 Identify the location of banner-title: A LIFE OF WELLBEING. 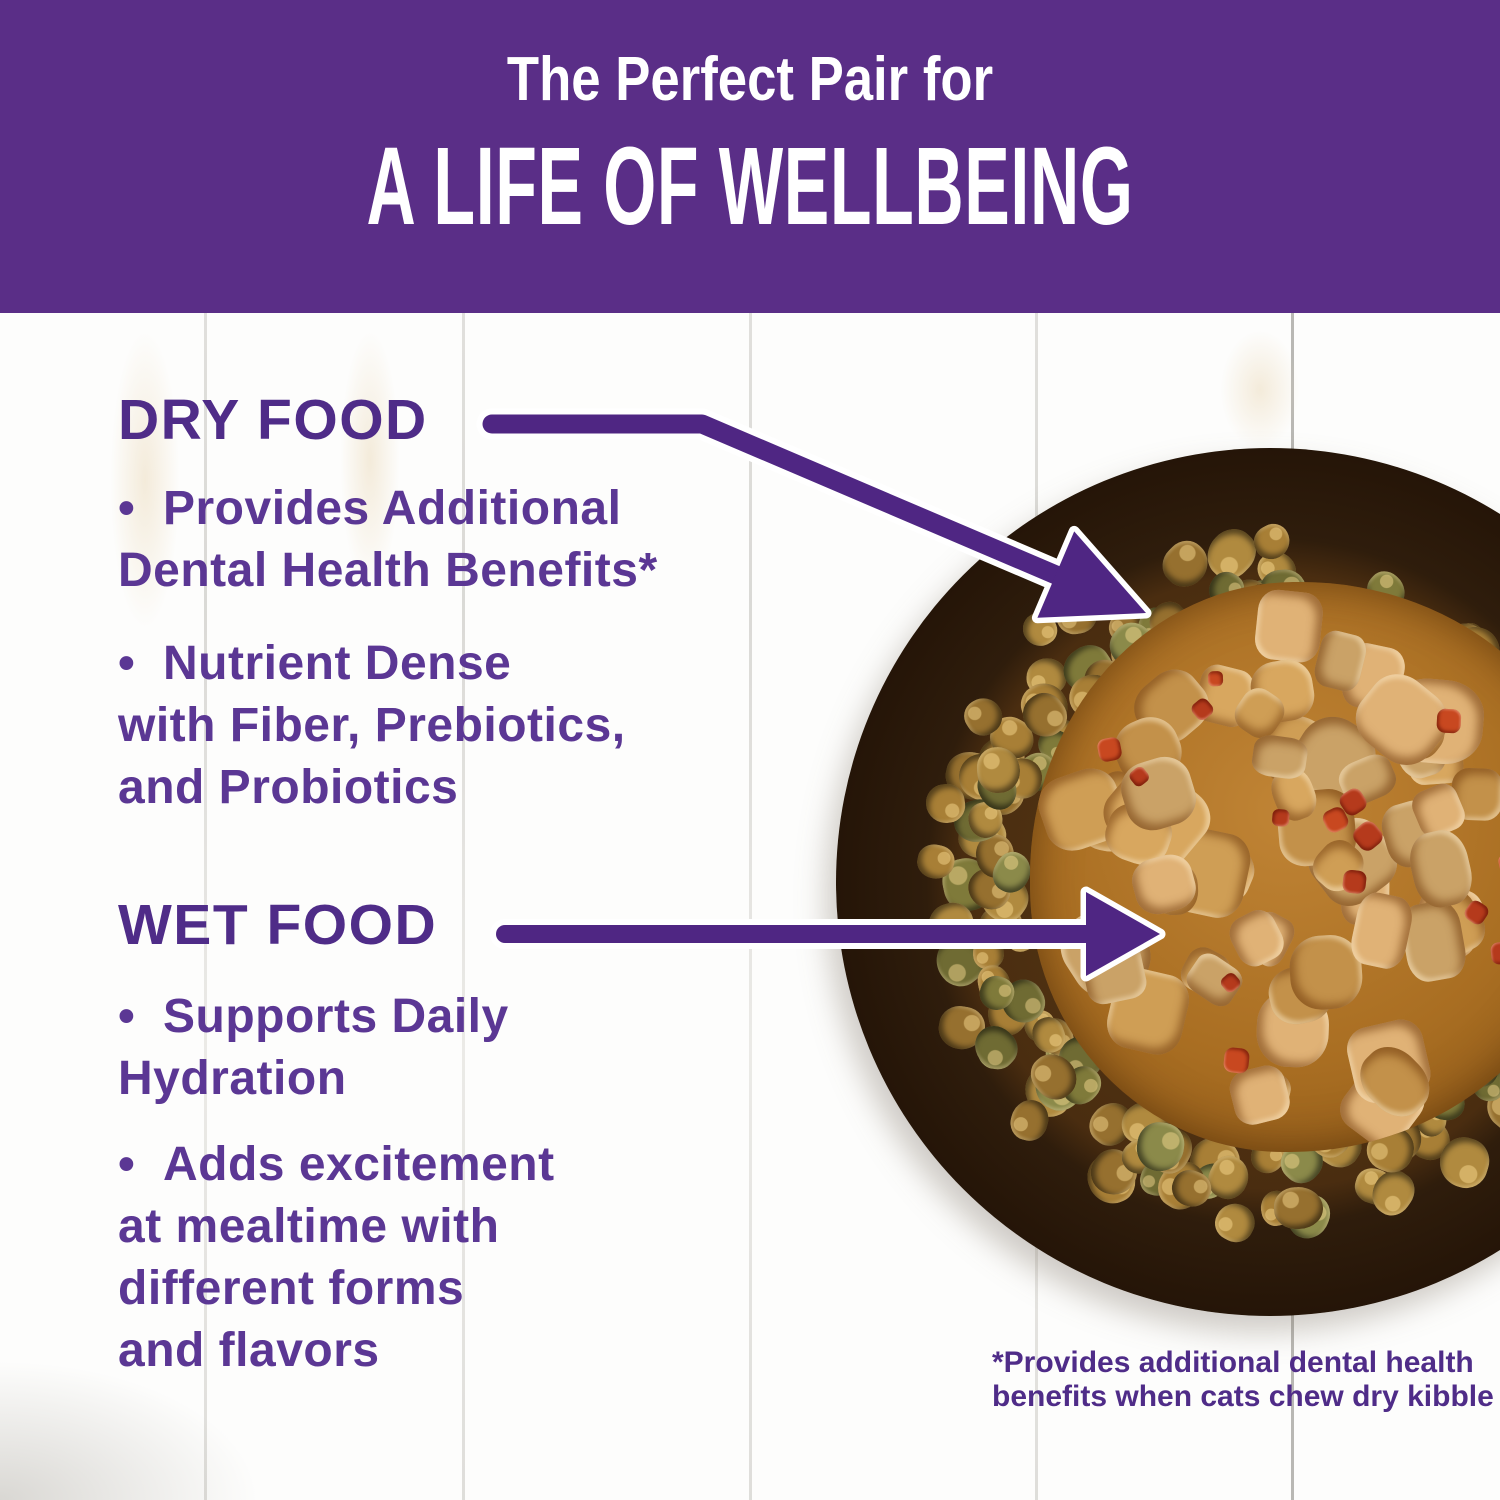
(750, 186).